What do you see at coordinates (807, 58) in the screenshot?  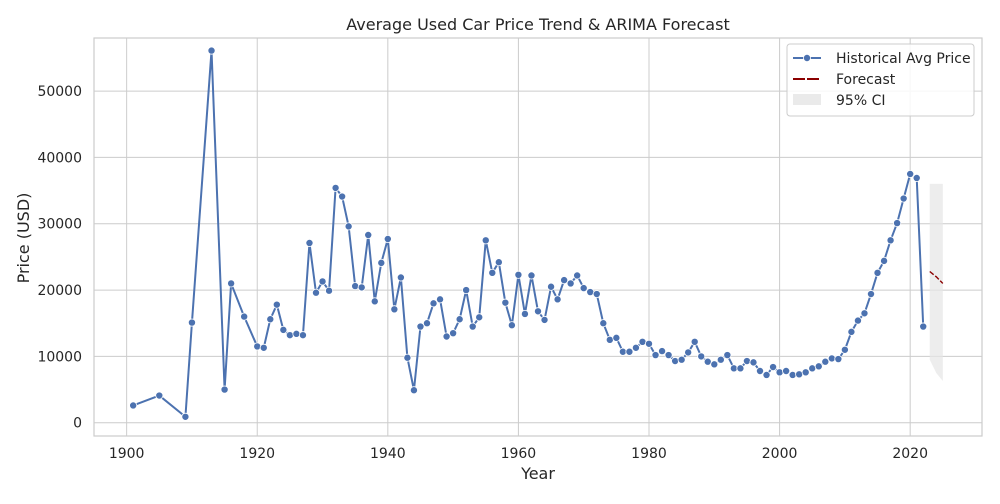 I see `legend-historical-swatch-marker` at bounding box center [807, 58].